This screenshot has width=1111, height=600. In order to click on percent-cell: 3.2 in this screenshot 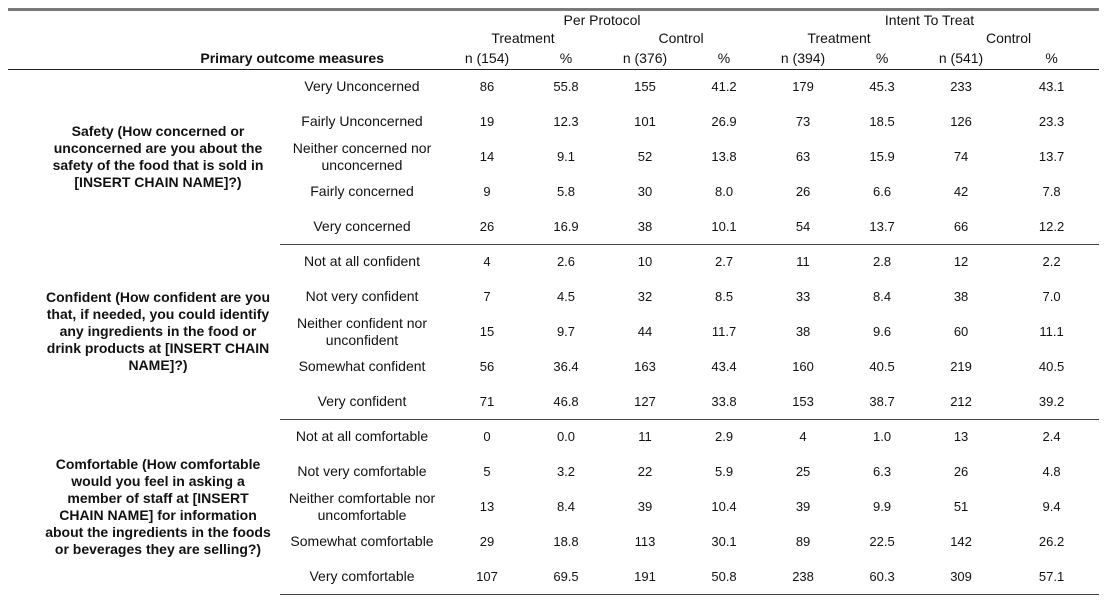, I will do `click(566, 471)`.